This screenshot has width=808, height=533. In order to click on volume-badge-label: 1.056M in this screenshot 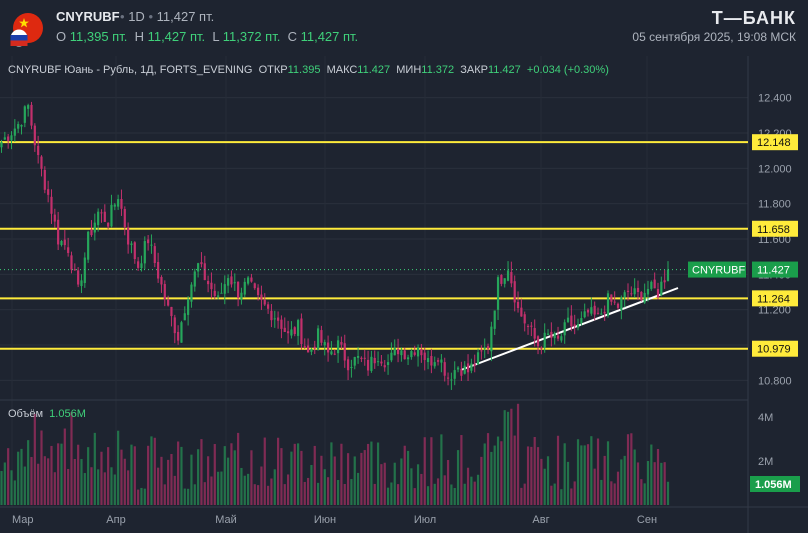, I will do `click(773, 485)`.